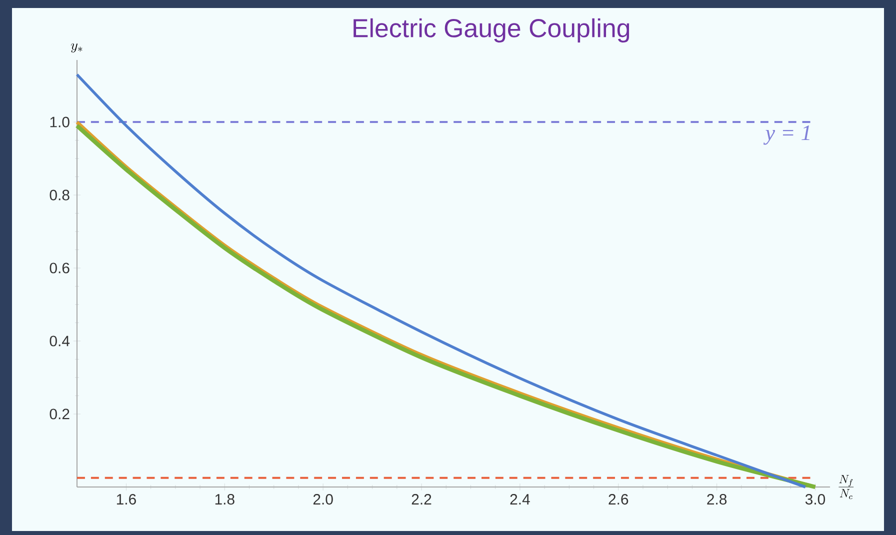  What do you see at coordinates (126, 499) in the screenshot?
I see `x-tick-label: 1.6` at bounding box center [126, 499].